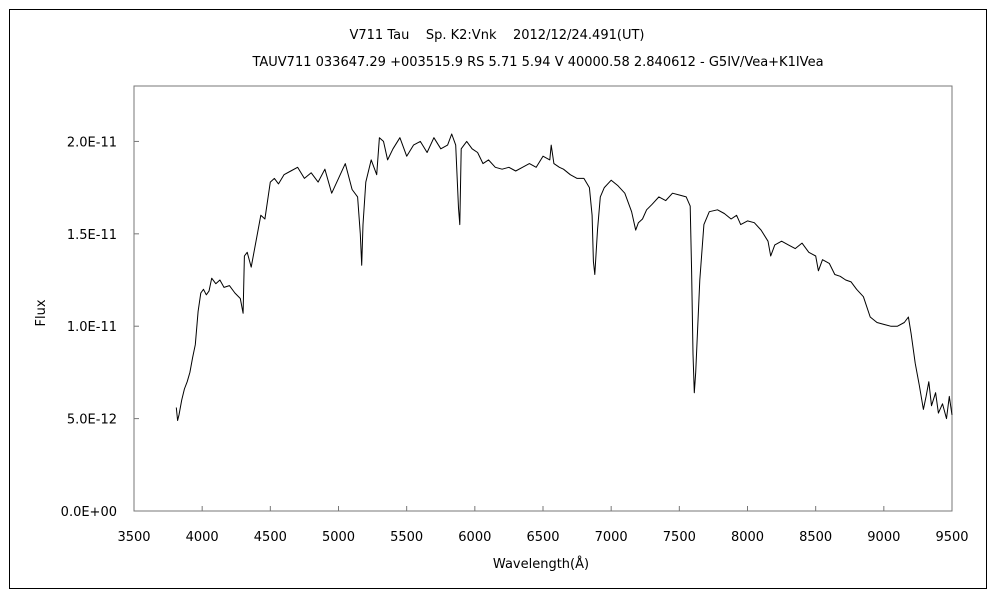 This screenshot has height=600, width=1000. I want to click on x-tick-label: 9000, so click(883, 537).